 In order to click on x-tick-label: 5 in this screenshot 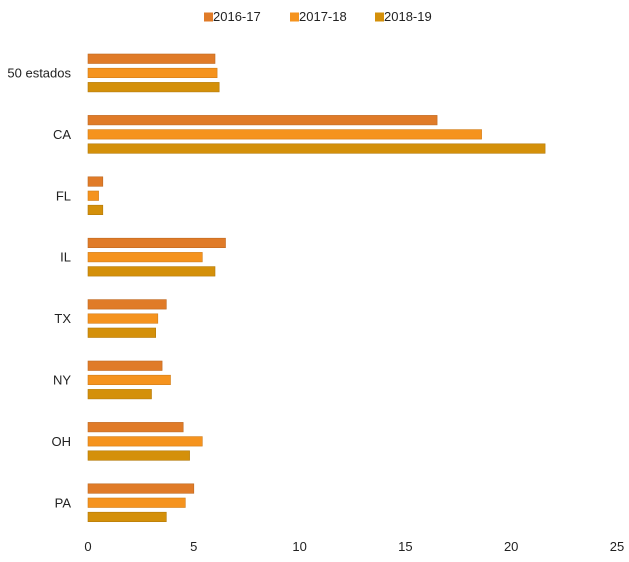, I will do `click(193, 546)`.